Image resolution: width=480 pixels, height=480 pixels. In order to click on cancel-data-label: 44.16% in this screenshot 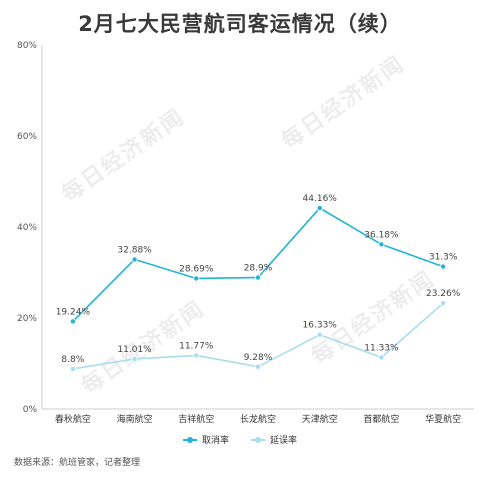, I will do `click(320, 199)`.